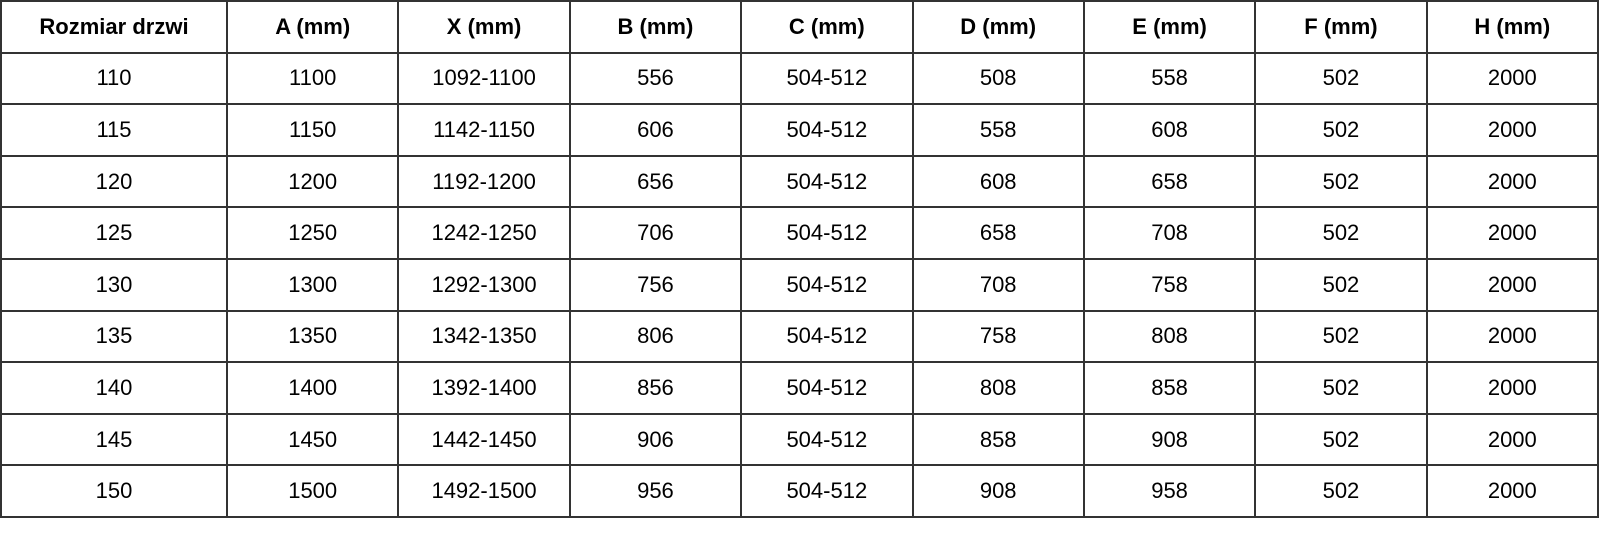  I want to click on table-cell: 806, so click(655, 336).